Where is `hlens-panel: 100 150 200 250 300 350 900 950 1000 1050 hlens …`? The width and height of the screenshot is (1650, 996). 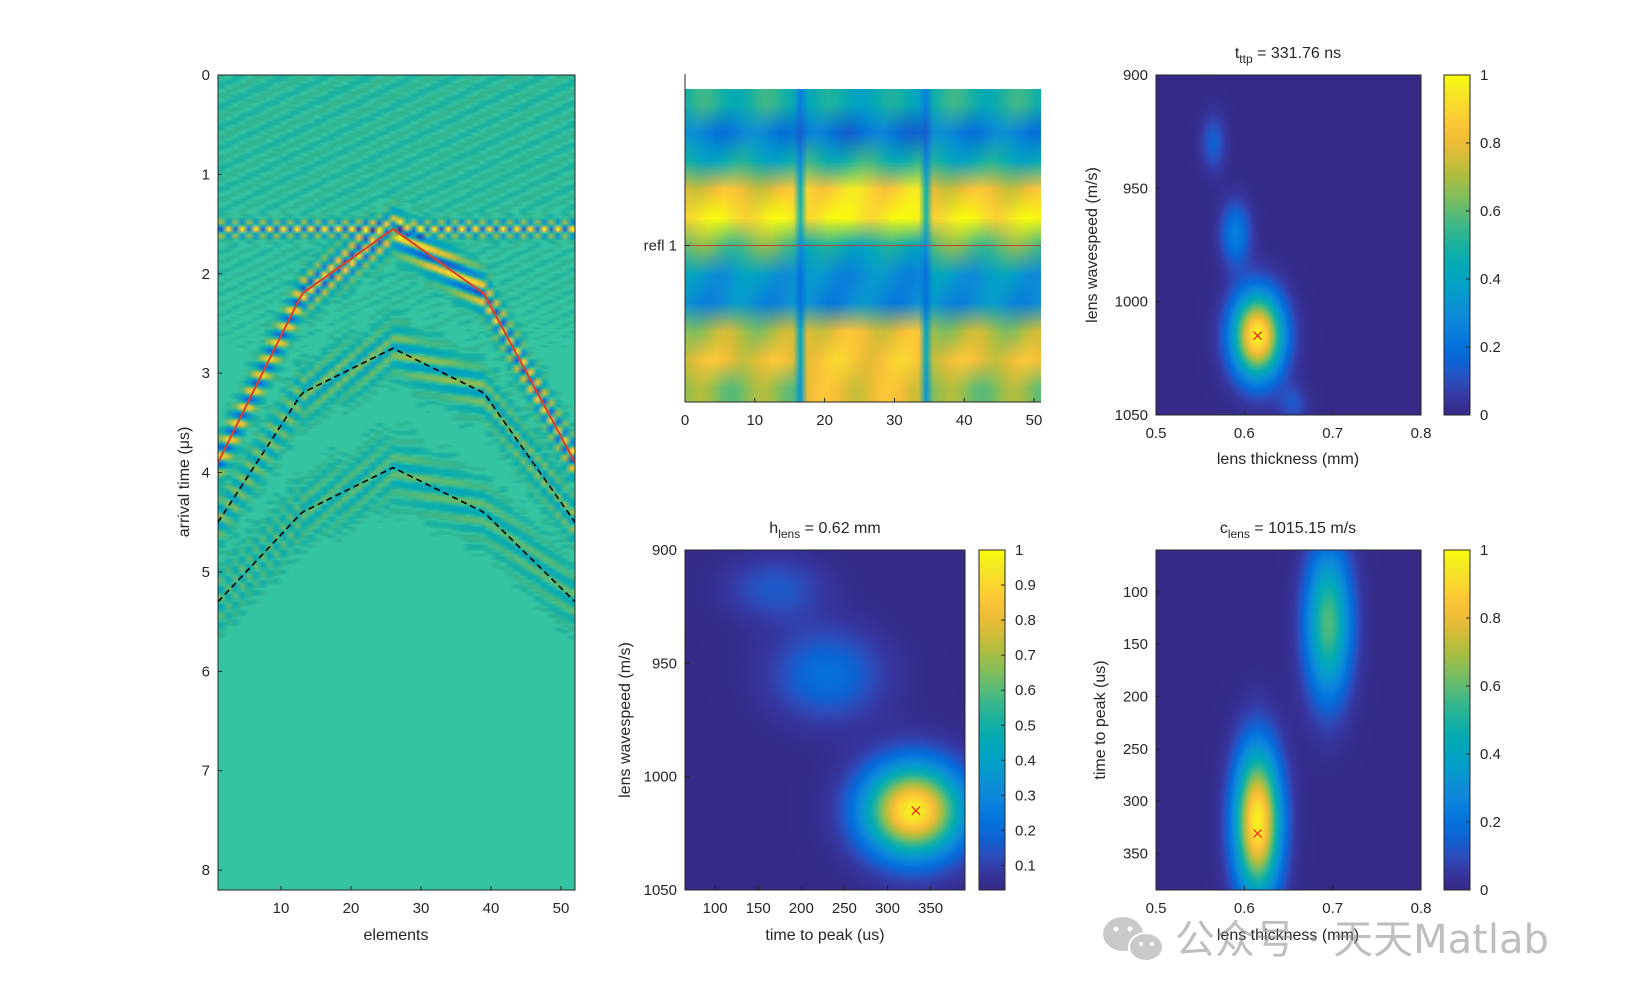 hlens-panel: 100 150 200 250 300 350 900 950 1000 1050 hlens … is located at coordinates (826, 732).